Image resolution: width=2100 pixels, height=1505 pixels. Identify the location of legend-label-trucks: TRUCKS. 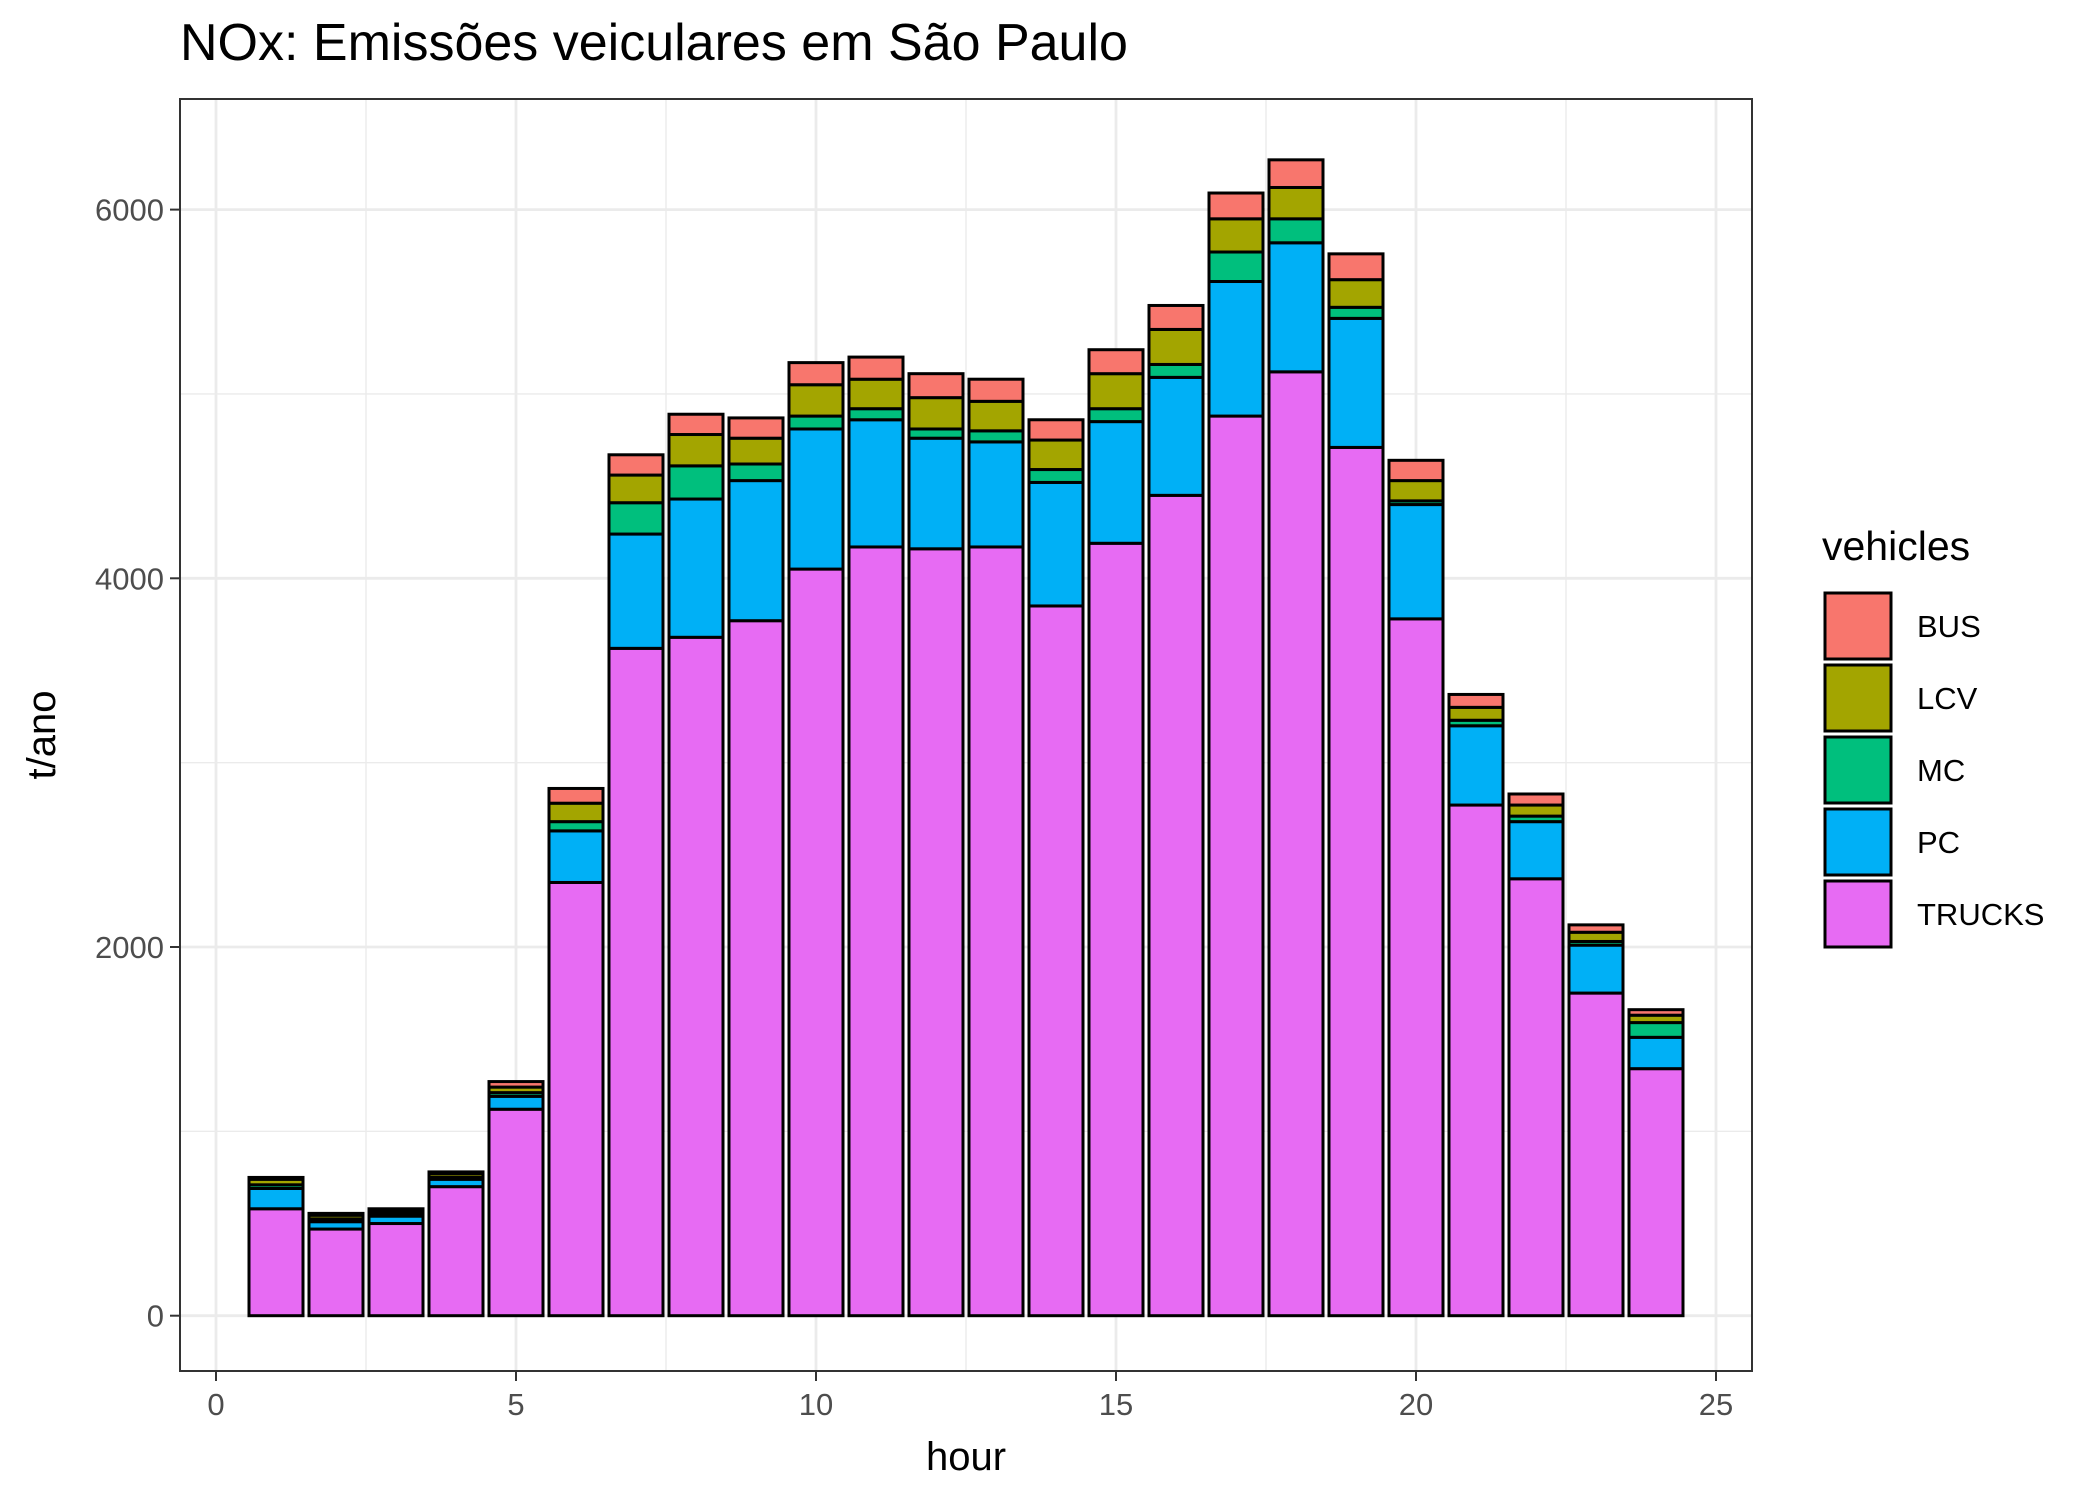
(1980, 914).